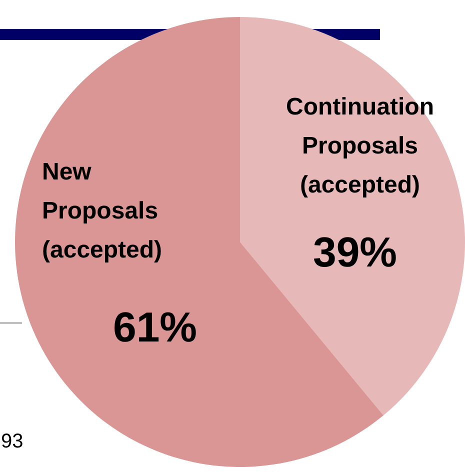 The image size is (465, 475). I want to click on data-label: 61%, so click(155, 327).